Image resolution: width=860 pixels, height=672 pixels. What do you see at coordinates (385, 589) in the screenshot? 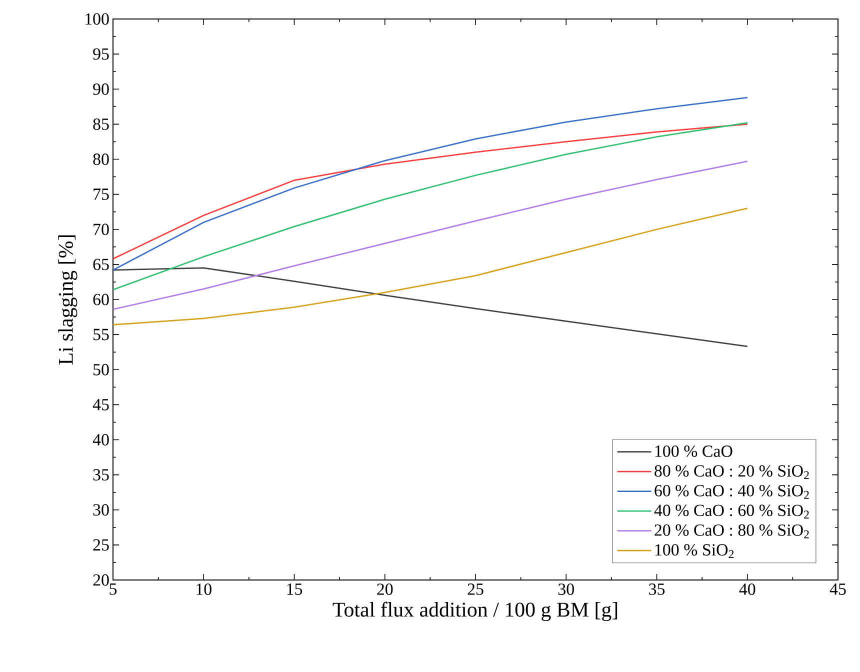
I see `x-tick-label: 20` at bounding box center [385, 589].